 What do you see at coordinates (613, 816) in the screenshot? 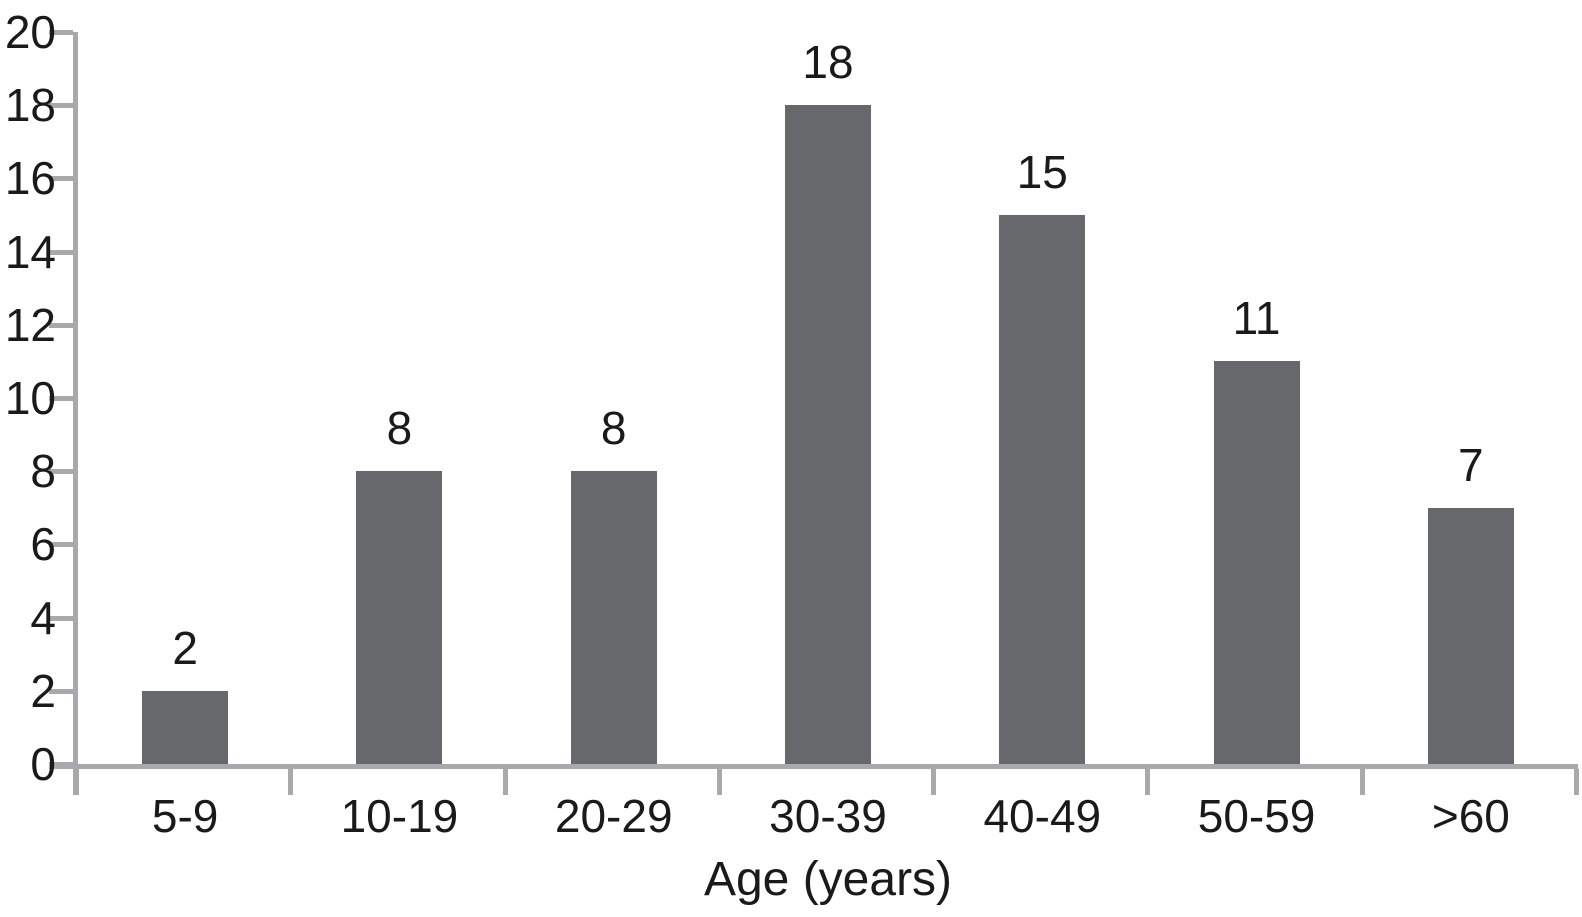
I see `x-category-label-20-29: 20-29` at bounding box center [613, 816].